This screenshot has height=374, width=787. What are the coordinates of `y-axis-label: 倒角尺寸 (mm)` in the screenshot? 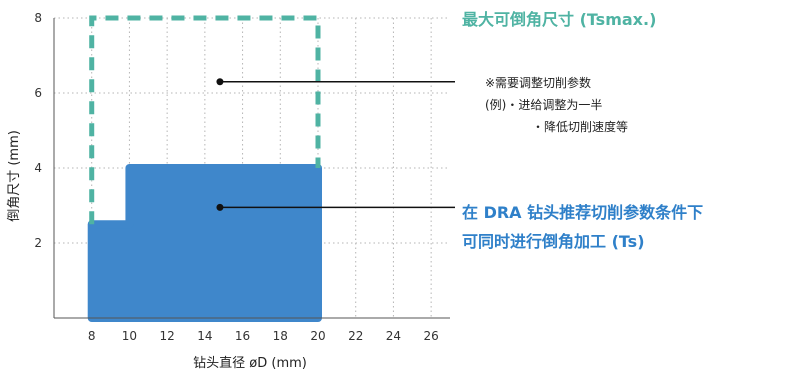 It's located at (14, 176).